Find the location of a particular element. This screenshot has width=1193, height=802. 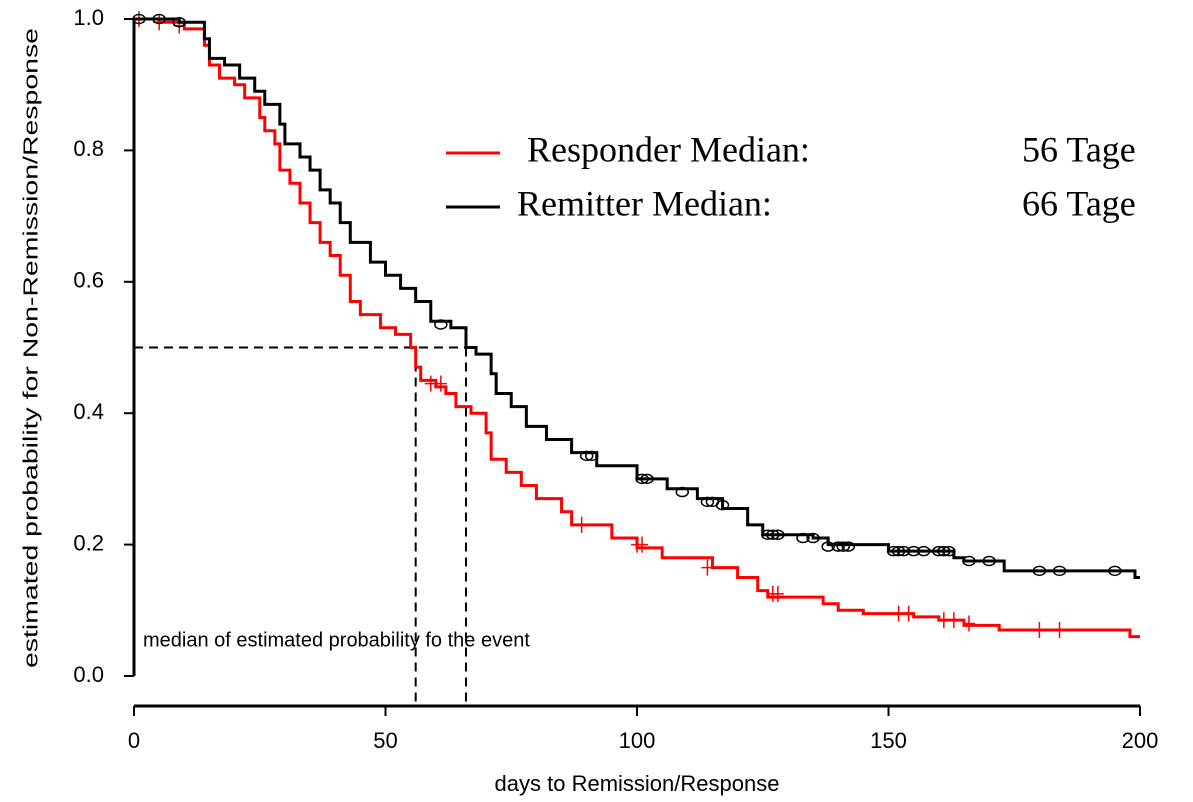

legend-label: Responder Median: is located at coordinates (668, 149).